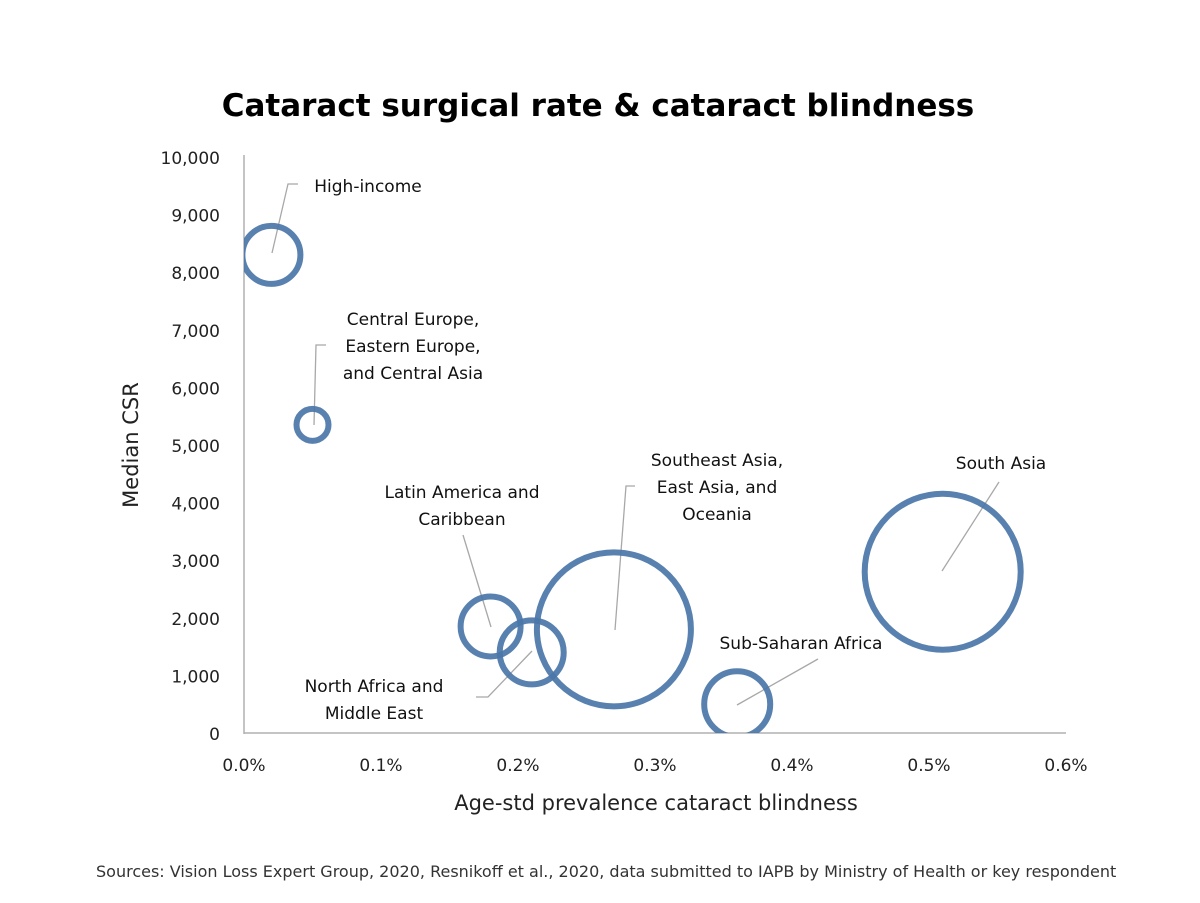 The height and width of the screenshot is (903, 1200). Describe the element at coordinates (367, 187) in the screenshot. I see `bubble-label: High-income` at that location.